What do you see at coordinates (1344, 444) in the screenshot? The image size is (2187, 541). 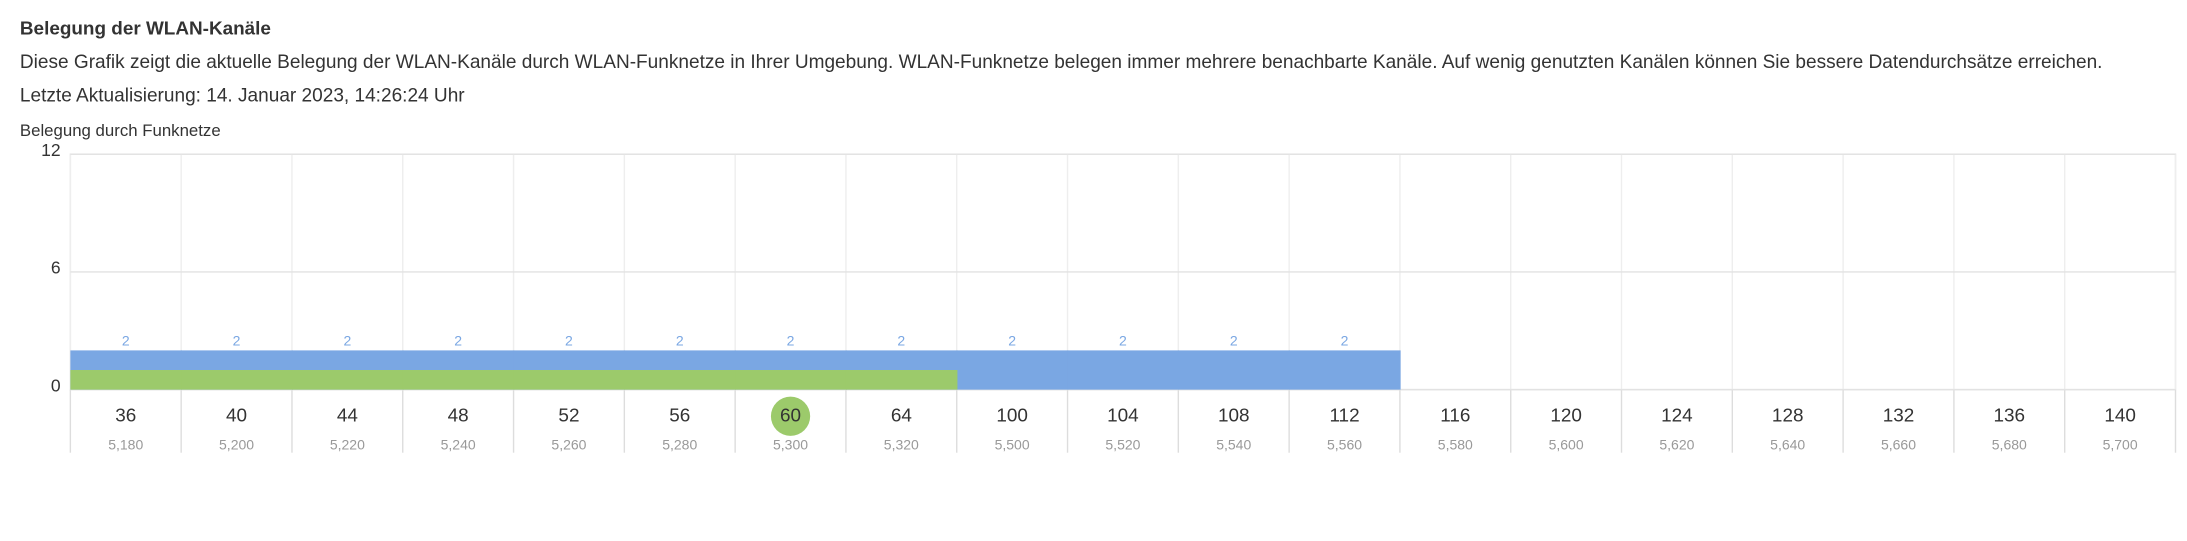 I see `frequency-label: 5,560` at bounding box center [1344, 444].